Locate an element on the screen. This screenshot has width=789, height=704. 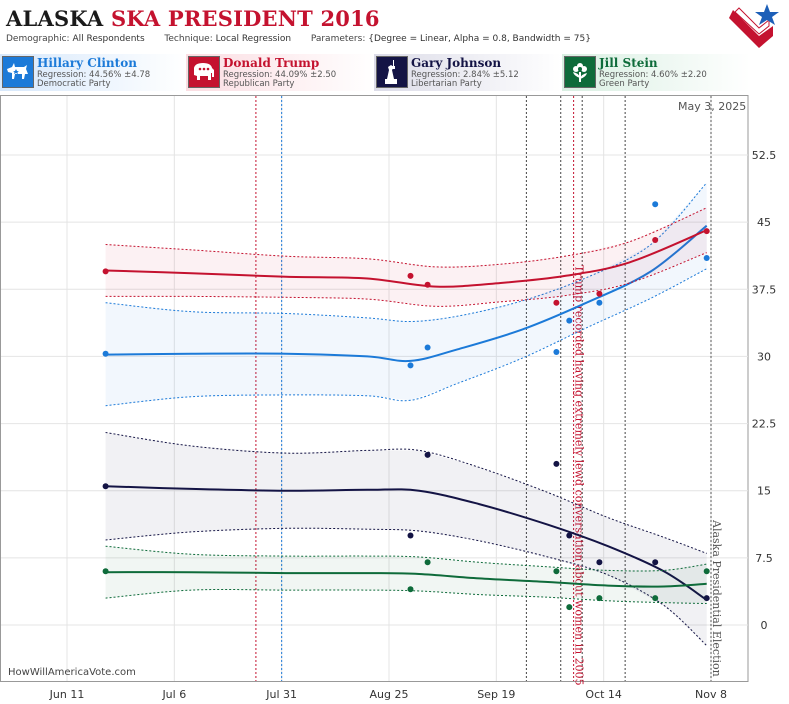
x-tick-label: Oct 14 is located at coordinates (603, 694).